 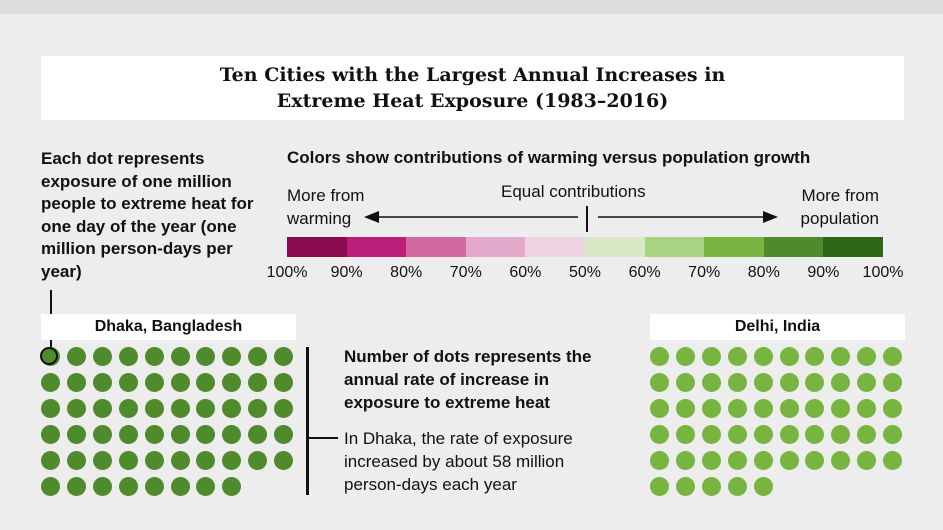 What do you see at coordinates (839, 207) in the screenshot?
I see `label-more-from-population: More from population` at bounding box center [839, 207].